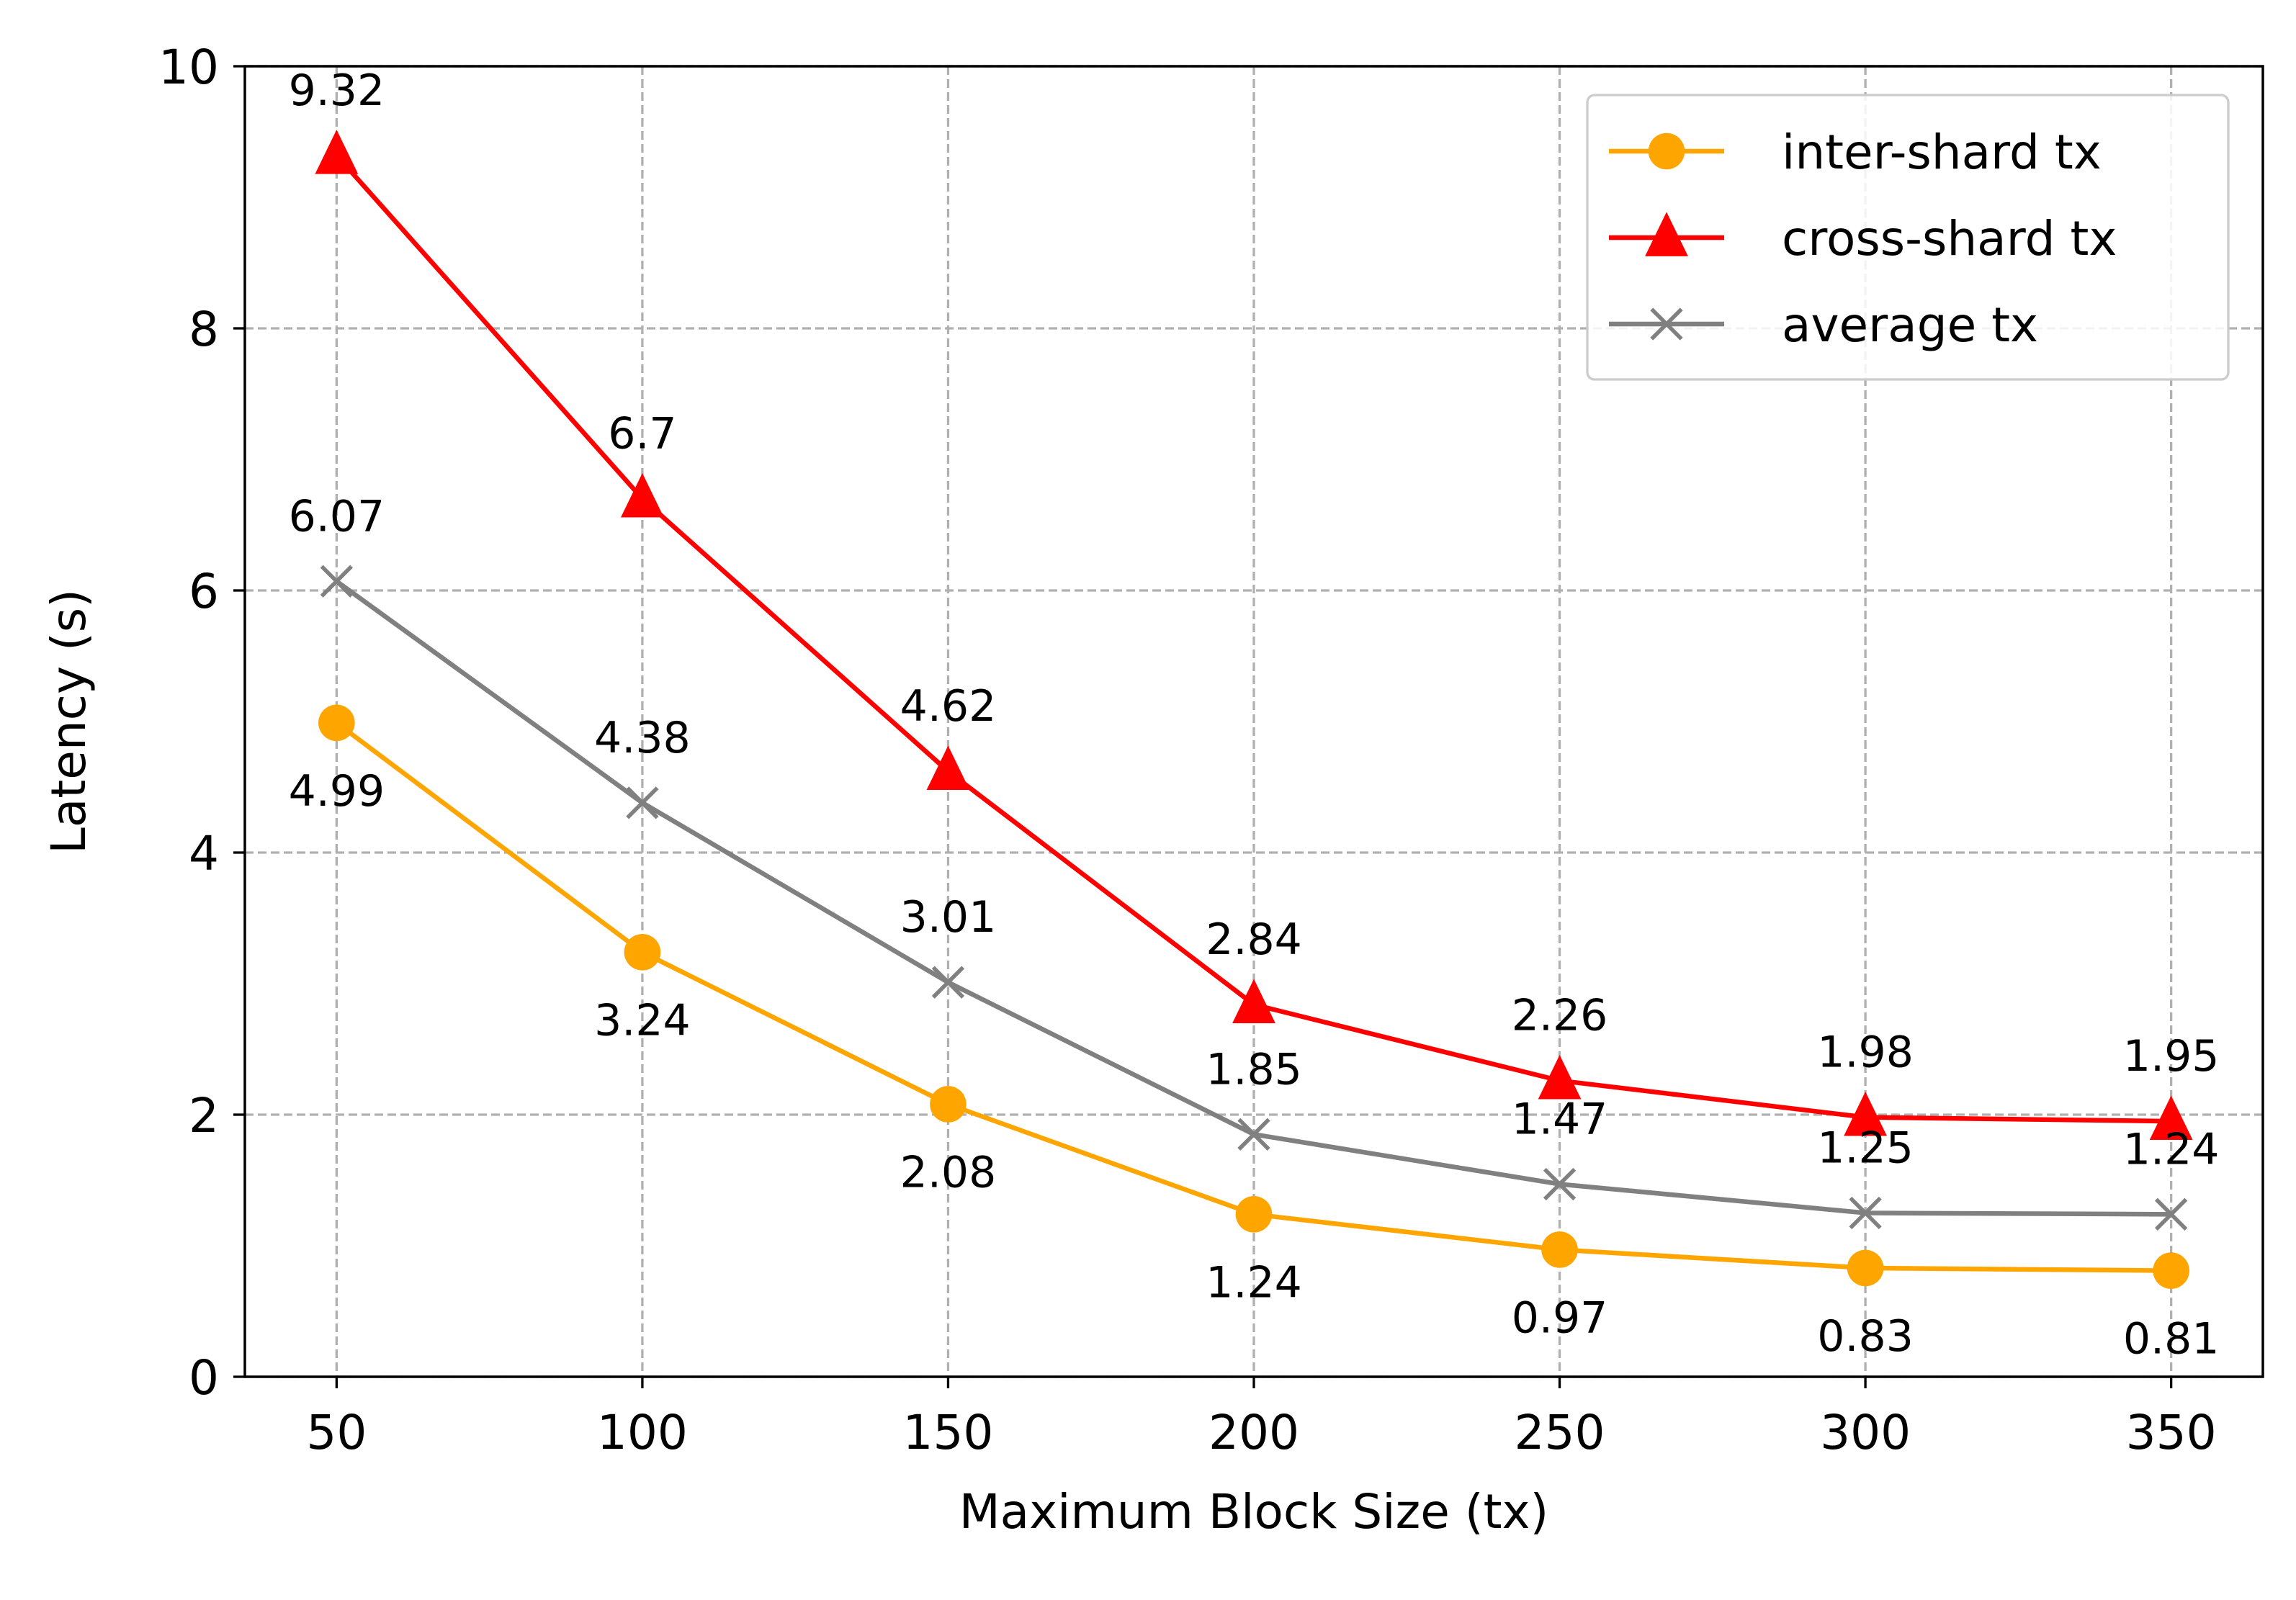 This screenshot has width=2296, height=1600. What do you see at coordinates (1254, 1512) in the screenshot?
I see `x-axis-title: Maximum Block Size (tx)` at bounding box center [1254, 1512].